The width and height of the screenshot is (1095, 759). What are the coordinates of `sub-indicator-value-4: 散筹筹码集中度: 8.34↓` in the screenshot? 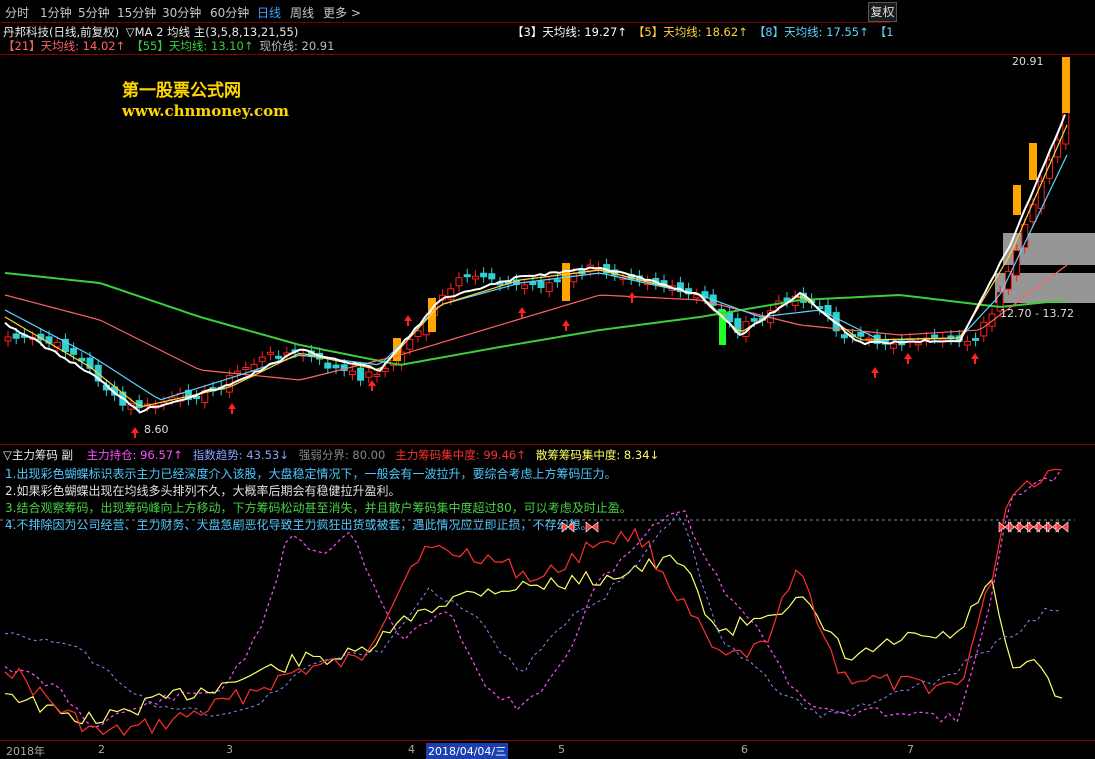 It's located at (597, 455).